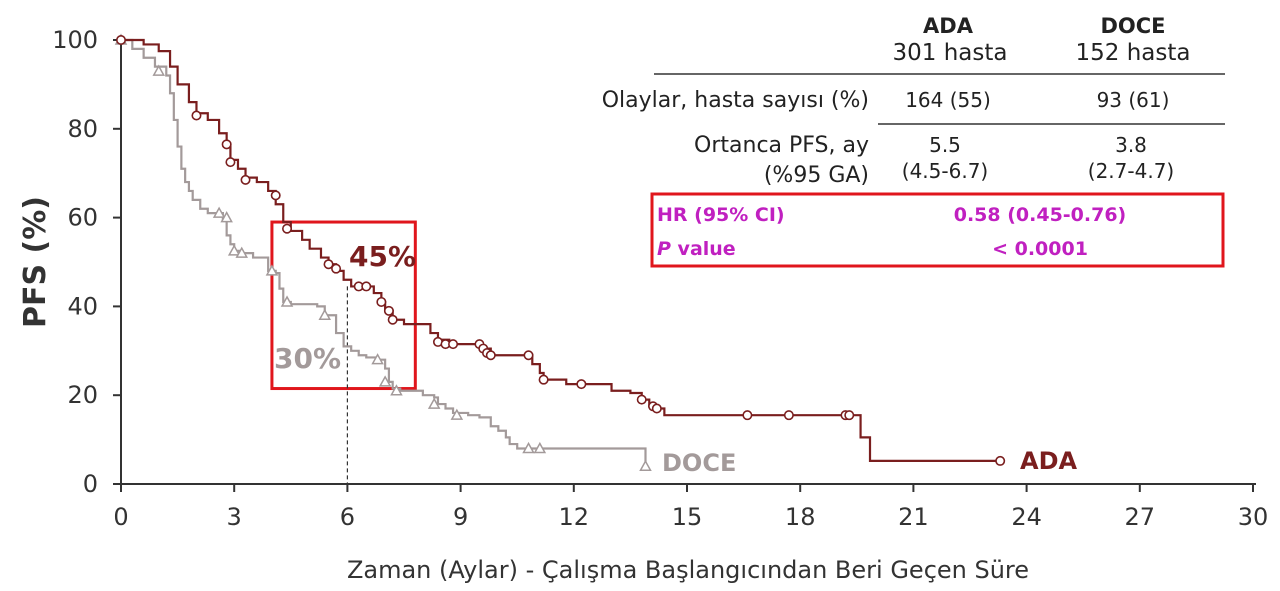 The width and height of the screenshot is (1280, 591). What do you see at coordinates (1040, 215) in the screenshot?
I see `hr-value: 0.58 (0.45-0.76)` at bounding box center [1040, 215].